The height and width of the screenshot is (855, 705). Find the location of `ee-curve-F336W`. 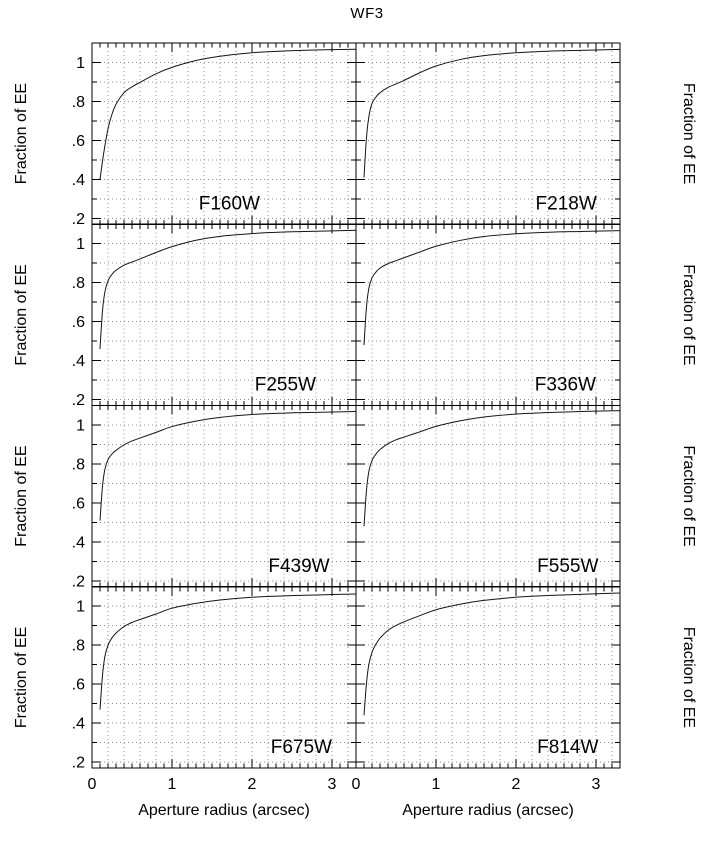

ee-curve-F336W is located at coordinates (492, 288).